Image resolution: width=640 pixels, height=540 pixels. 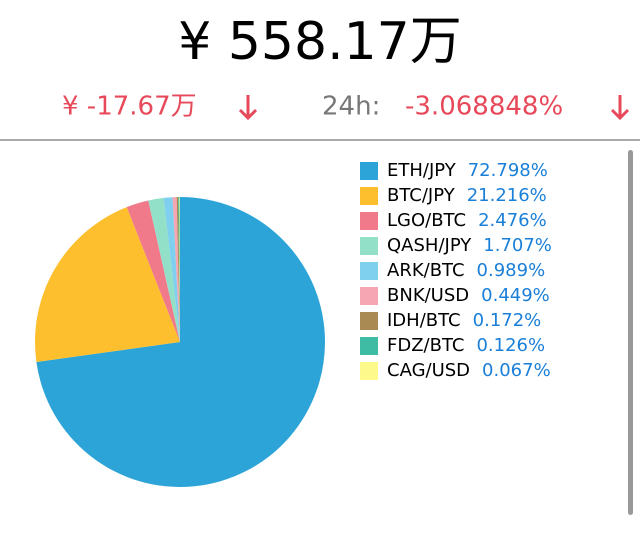 What do you see at coordinates (511, 270) in the screenshot?
I see `legend-value: 0.989%` at bounding box center [511, 270].